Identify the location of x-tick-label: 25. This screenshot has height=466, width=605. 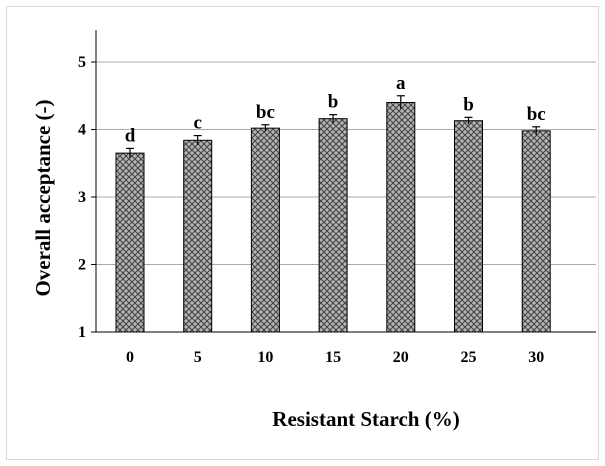
(469, 357).